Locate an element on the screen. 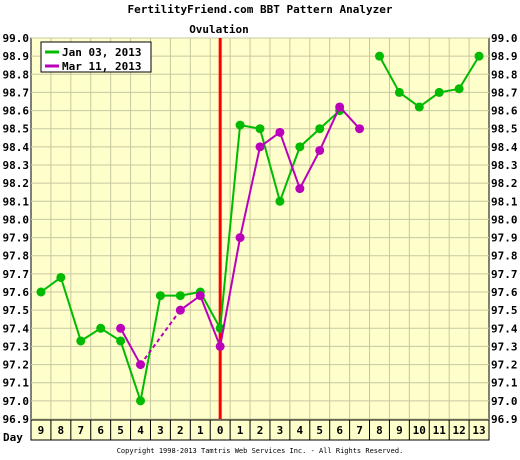 This screenshot has height=460, width=520. y-tick-label-right: 98.2 is located at coordinates (504, 183).